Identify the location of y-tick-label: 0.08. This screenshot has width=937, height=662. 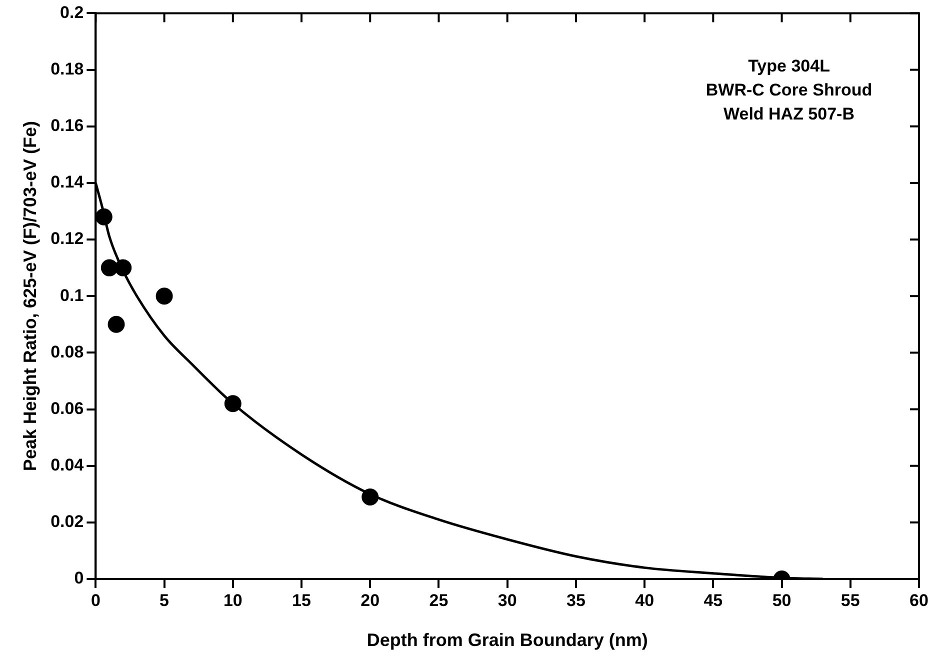
(67, 352).